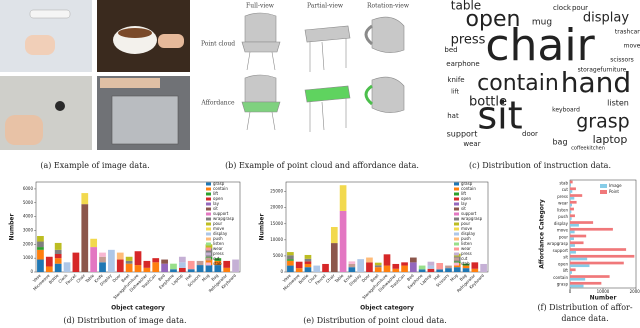  I want to click on caption: (c) Distribution of instruction data., so click(540, 165).